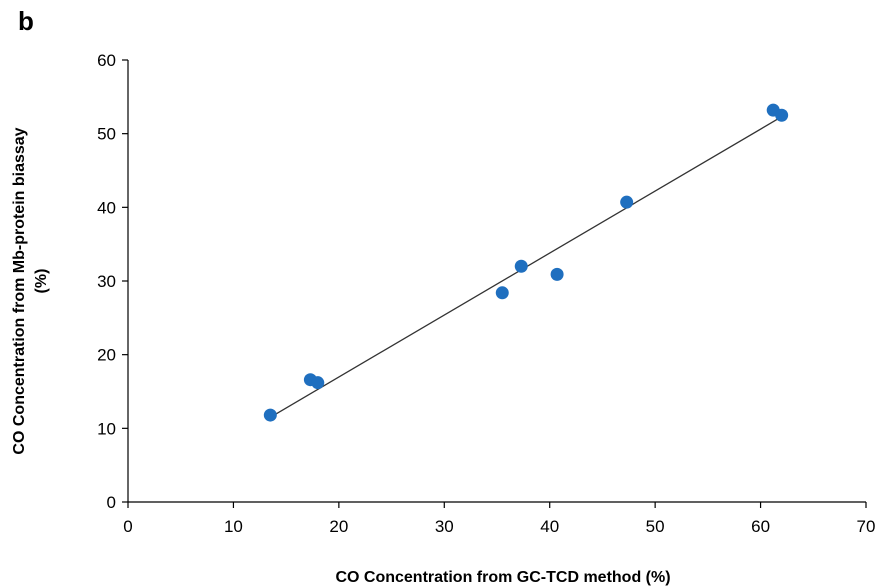  I want to click on x-axis-ticks: 0 10 20 30 40 50 60 70, so click(499, 519).